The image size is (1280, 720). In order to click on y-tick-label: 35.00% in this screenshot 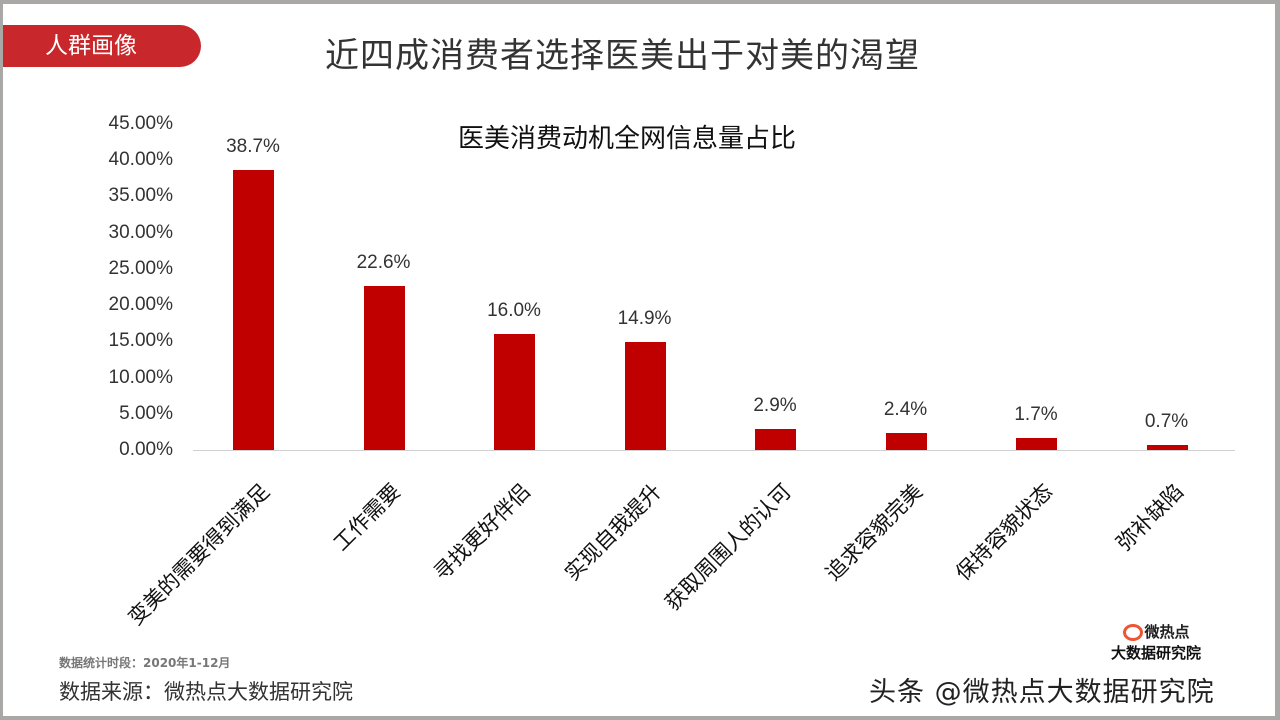, I will do `click(140, 196)`.